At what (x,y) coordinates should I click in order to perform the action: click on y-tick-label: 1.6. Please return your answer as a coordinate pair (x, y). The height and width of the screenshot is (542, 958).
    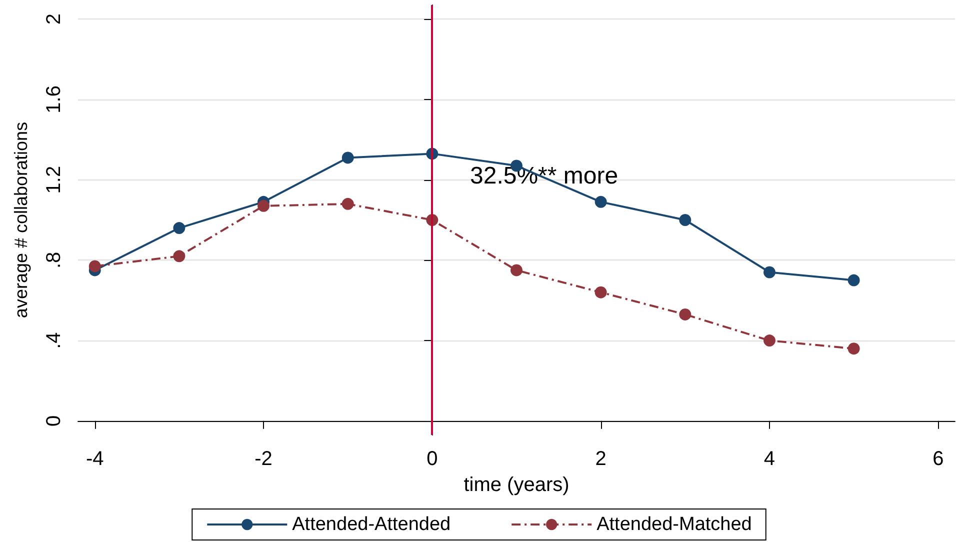
    Looking at the image, I should click on (54, 100).